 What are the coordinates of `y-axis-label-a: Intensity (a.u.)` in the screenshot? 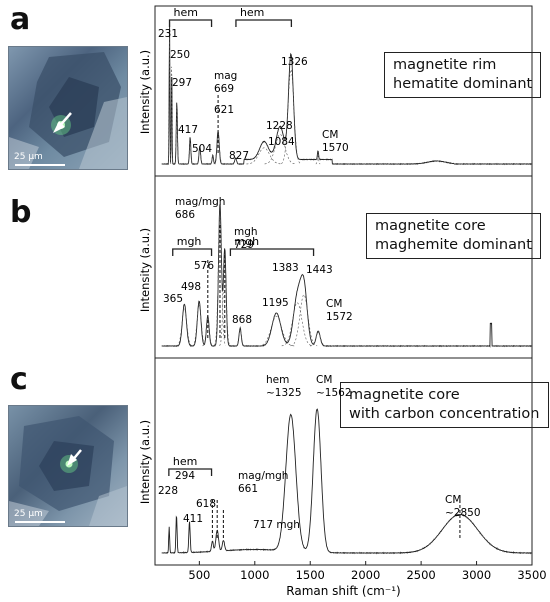 It's located at (145, 92).